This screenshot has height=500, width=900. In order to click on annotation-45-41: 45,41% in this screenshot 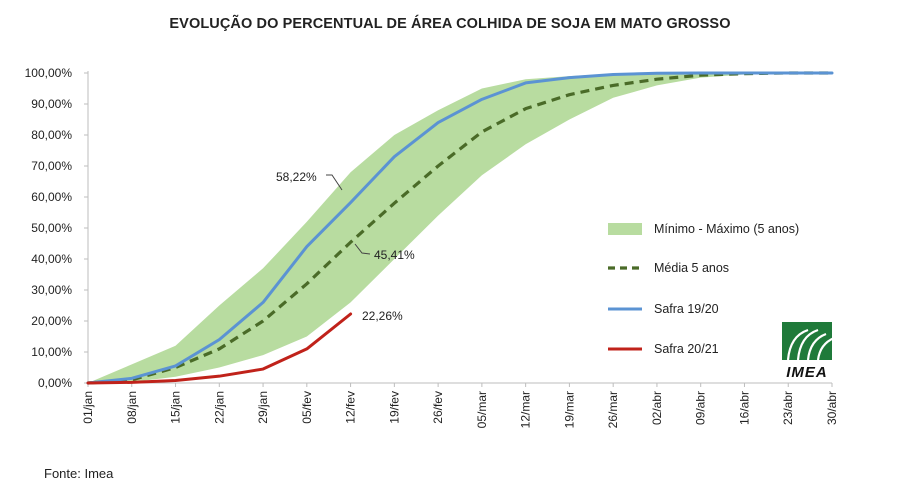, I will do `click(394, 255)`.